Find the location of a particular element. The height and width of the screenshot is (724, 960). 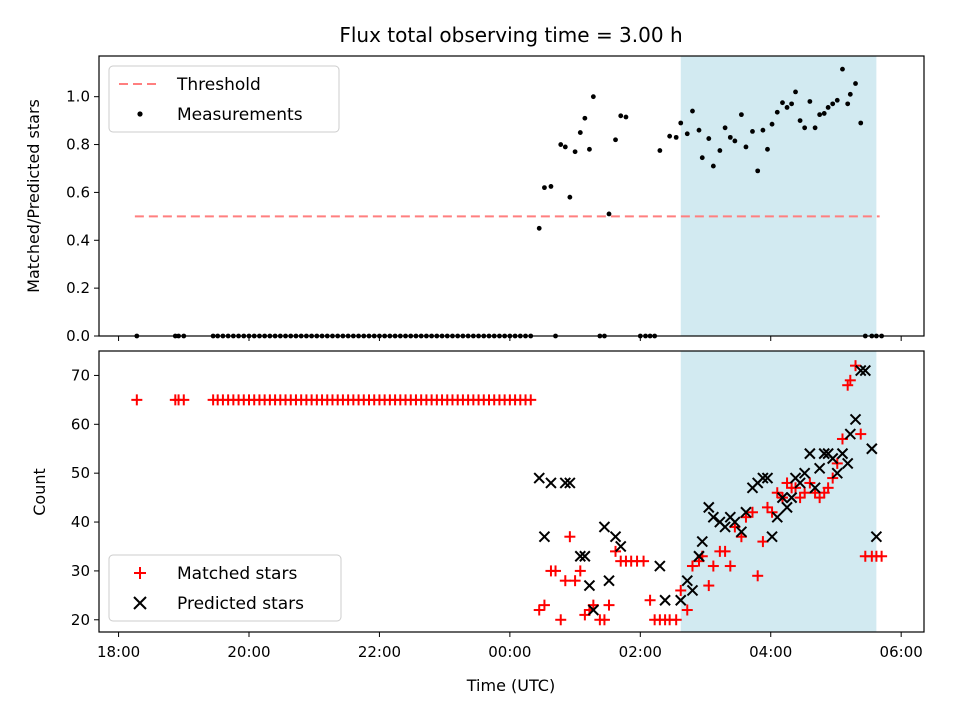

top-y-tick-label: 0.6 is located at coordinates (78, 192).